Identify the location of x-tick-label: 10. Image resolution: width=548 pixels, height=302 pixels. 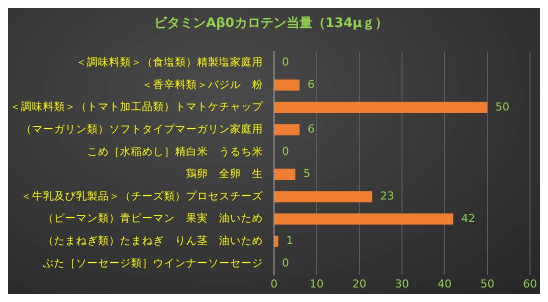
(317, 283).